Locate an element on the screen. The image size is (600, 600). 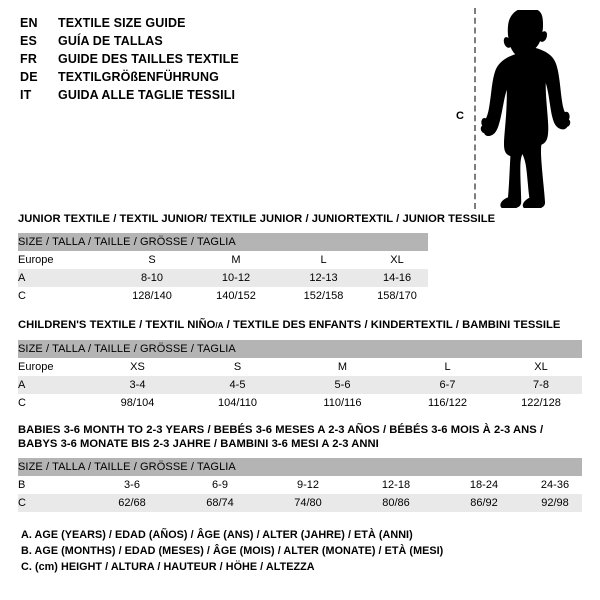
table-row: A 8-10 10-12 12-13 14-16 is located at coordinates (223, 278).